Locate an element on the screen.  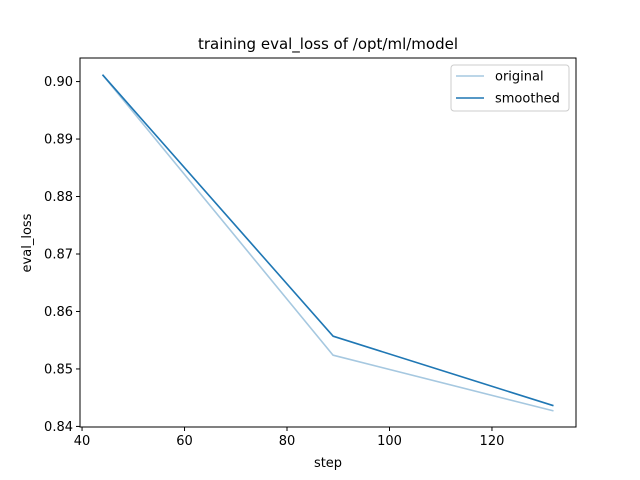
legend-label-smoothed: smoothed is located at coordinates (527, 99).